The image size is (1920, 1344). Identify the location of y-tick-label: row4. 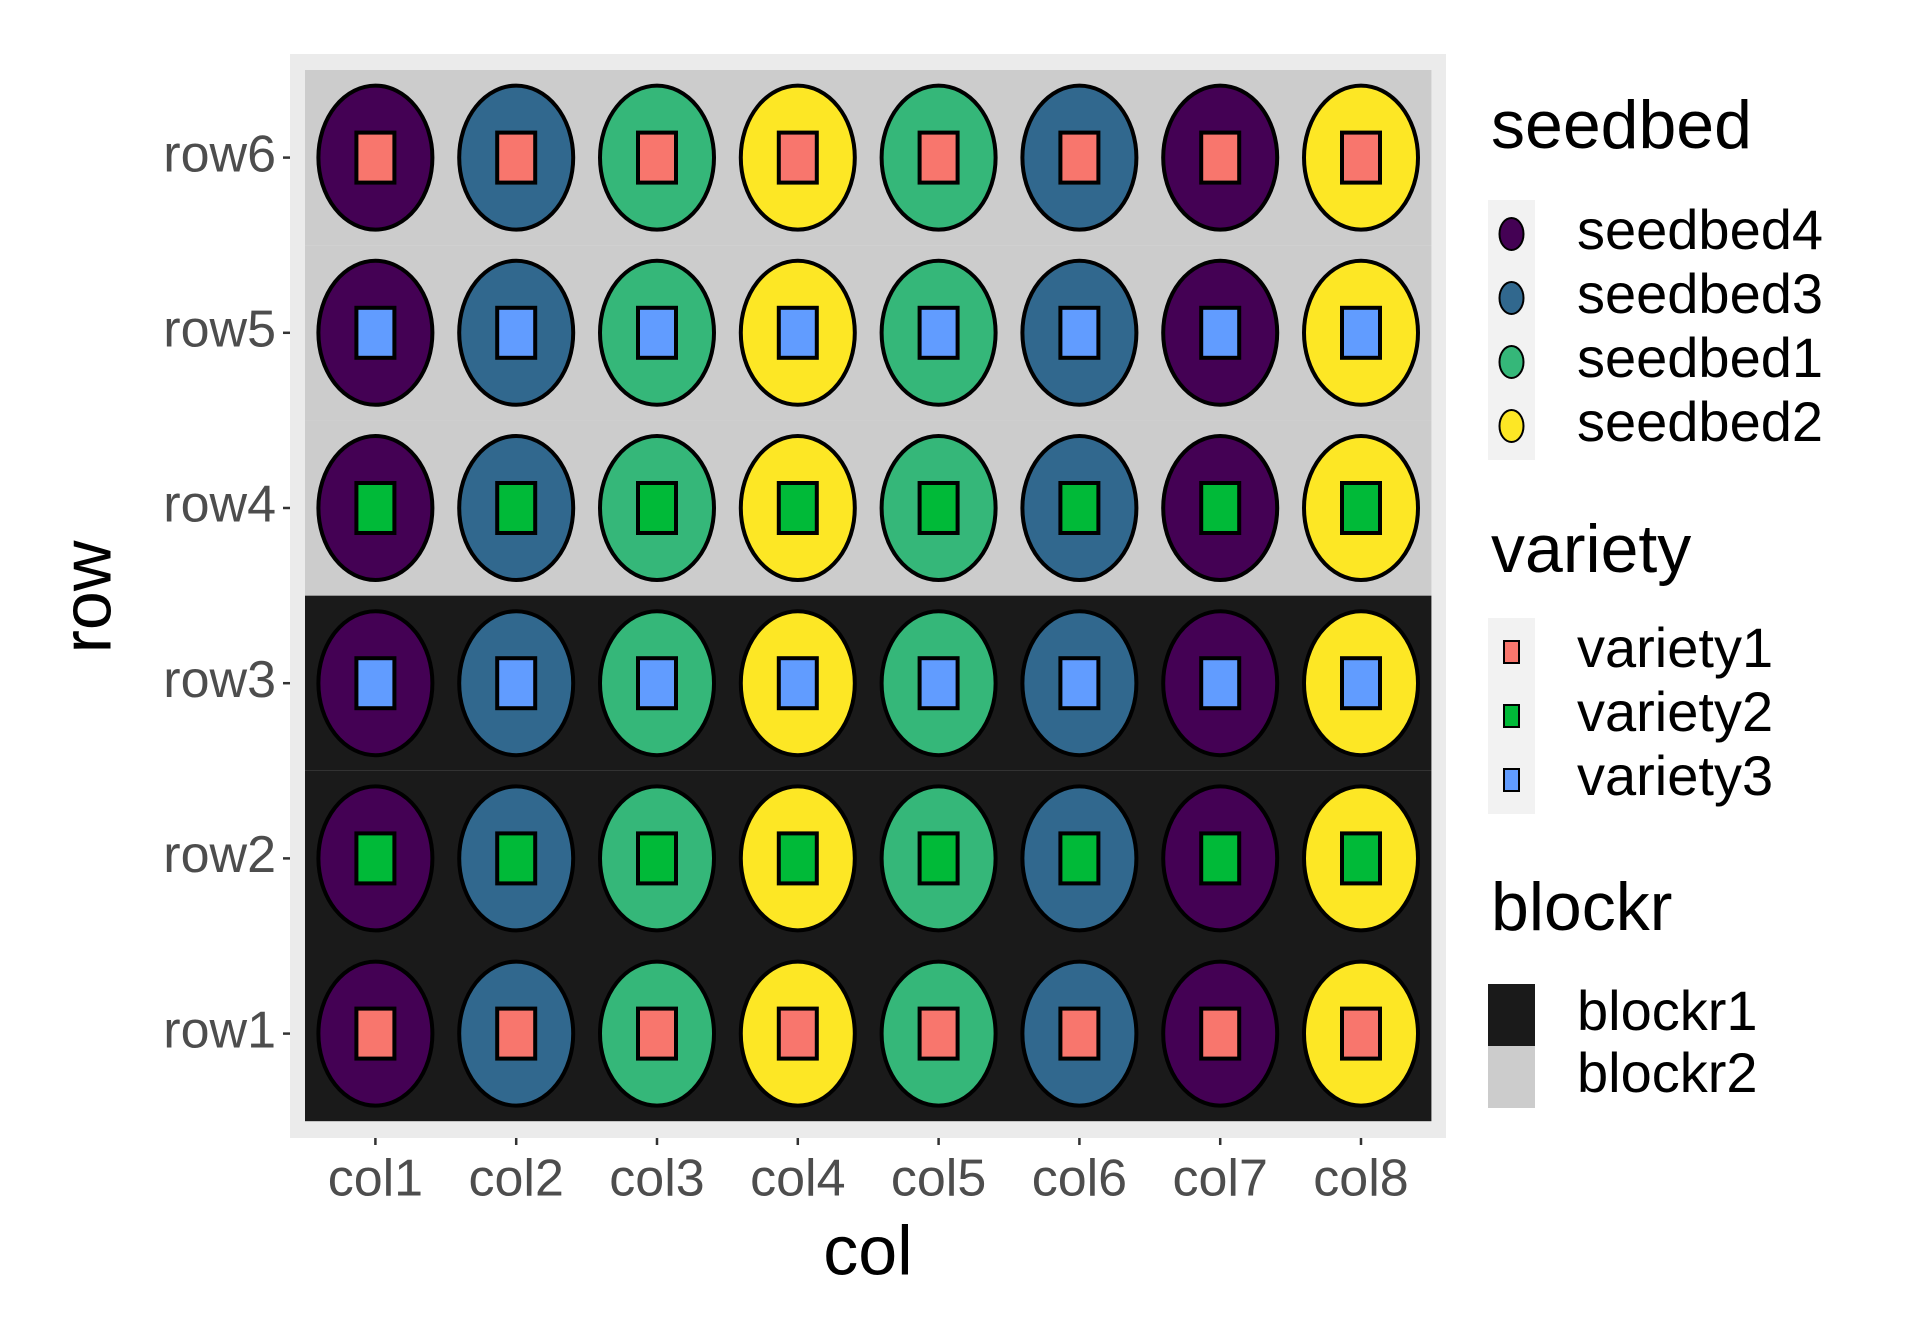
(219, 505).